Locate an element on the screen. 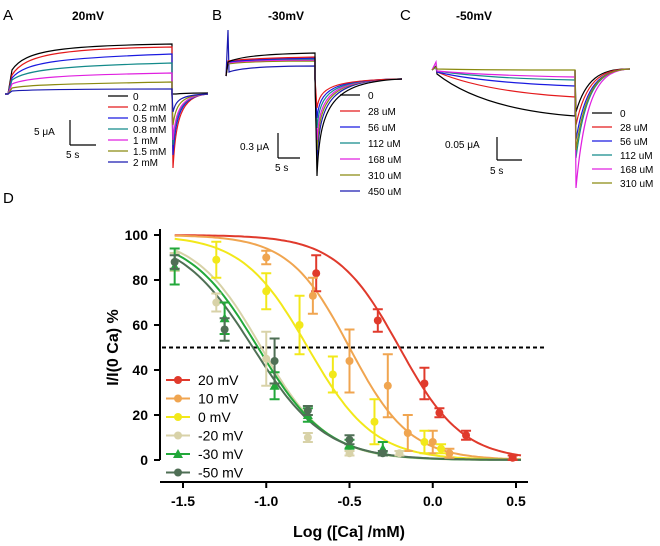 The image size is (660, 546). legend-label: 310 uM is located at coordinates (384, 176).